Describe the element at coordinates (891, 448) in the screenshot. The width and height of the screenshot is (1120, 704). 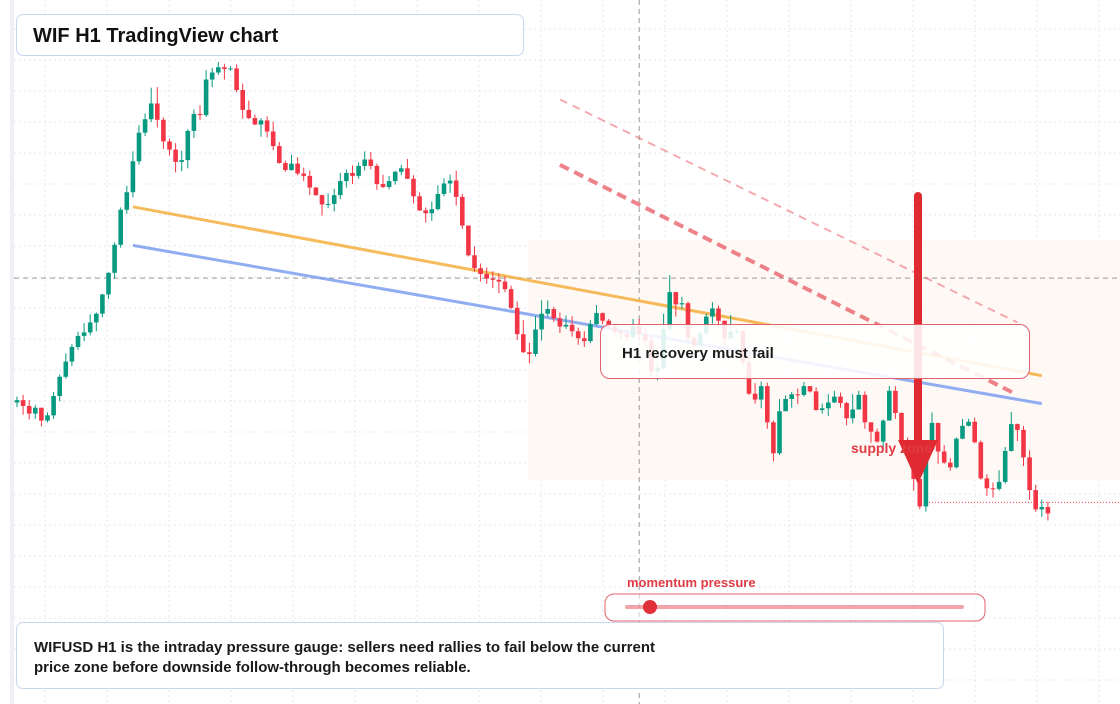
I see `supply-zone-label: supply zone` at that location.